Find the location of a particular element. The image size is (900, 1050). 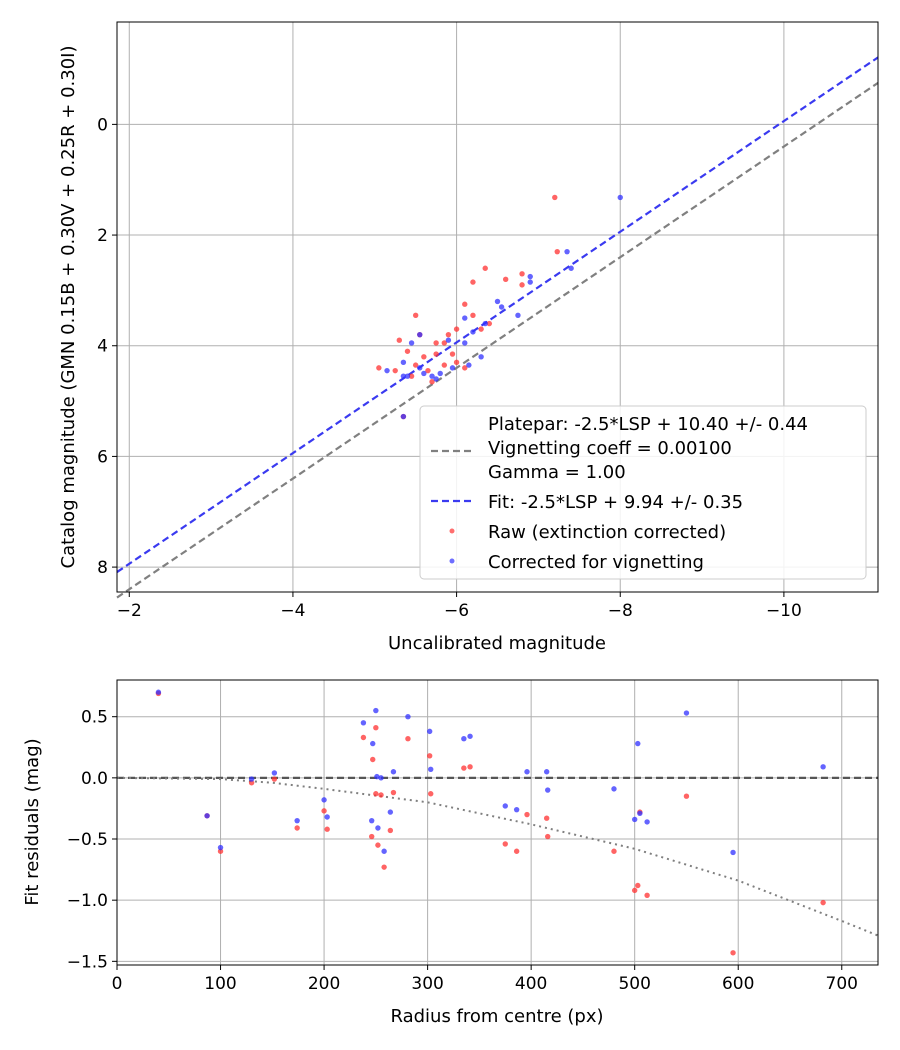

top-x-axis-label: Uncalibrated magnitude is located at coordinates (497, 643).